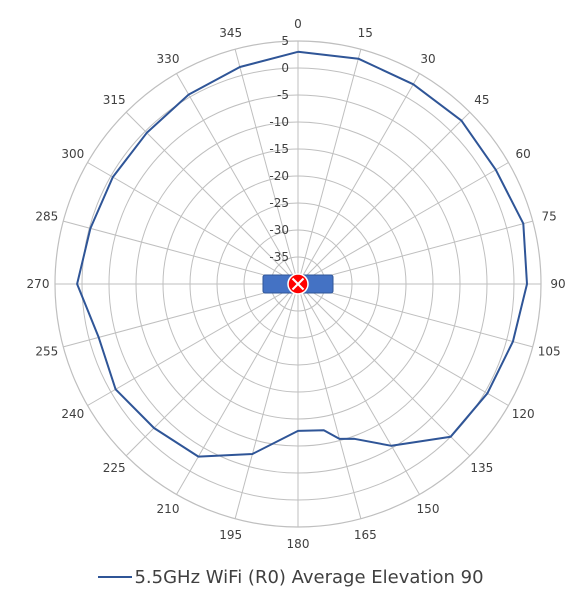 This screenshot has width=582, height=594. I want to click on angle-tick-label: 210, so click(168, 509).